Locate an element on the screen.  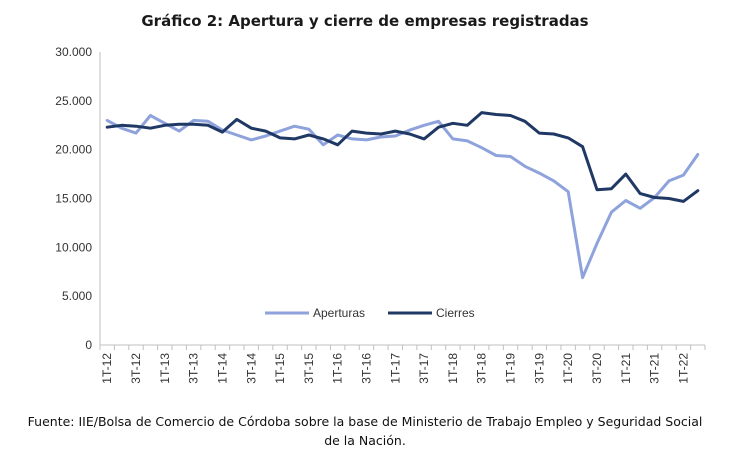
legend: Aperturas Cierres is located at coordinates (370, 313).